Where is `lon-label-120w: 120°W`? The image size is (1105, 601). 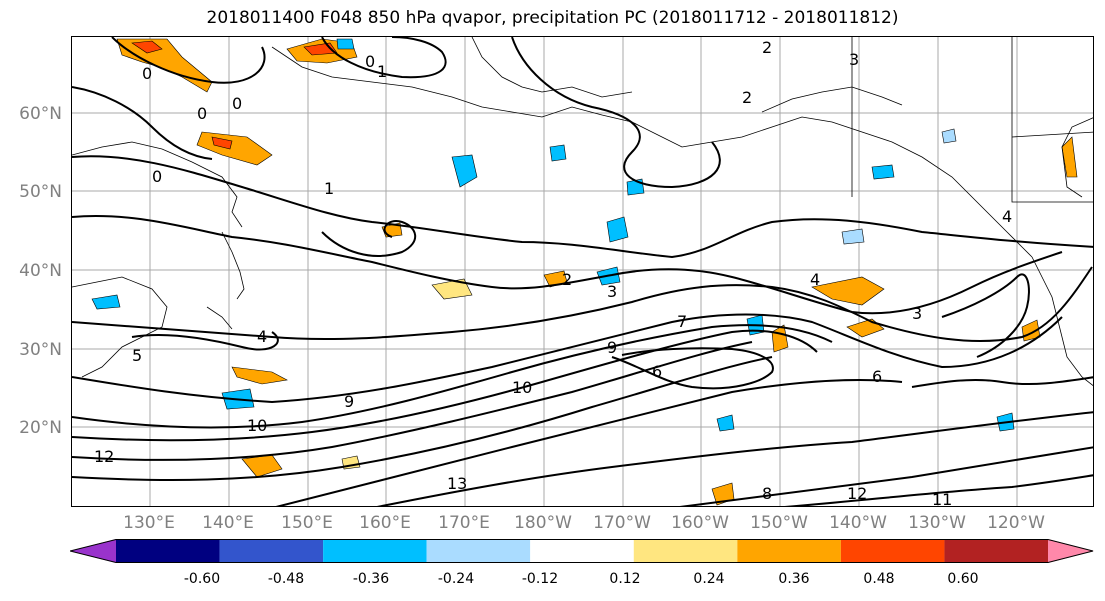
lon-label-120w: 120°W is located at coordinates (1016, 523).